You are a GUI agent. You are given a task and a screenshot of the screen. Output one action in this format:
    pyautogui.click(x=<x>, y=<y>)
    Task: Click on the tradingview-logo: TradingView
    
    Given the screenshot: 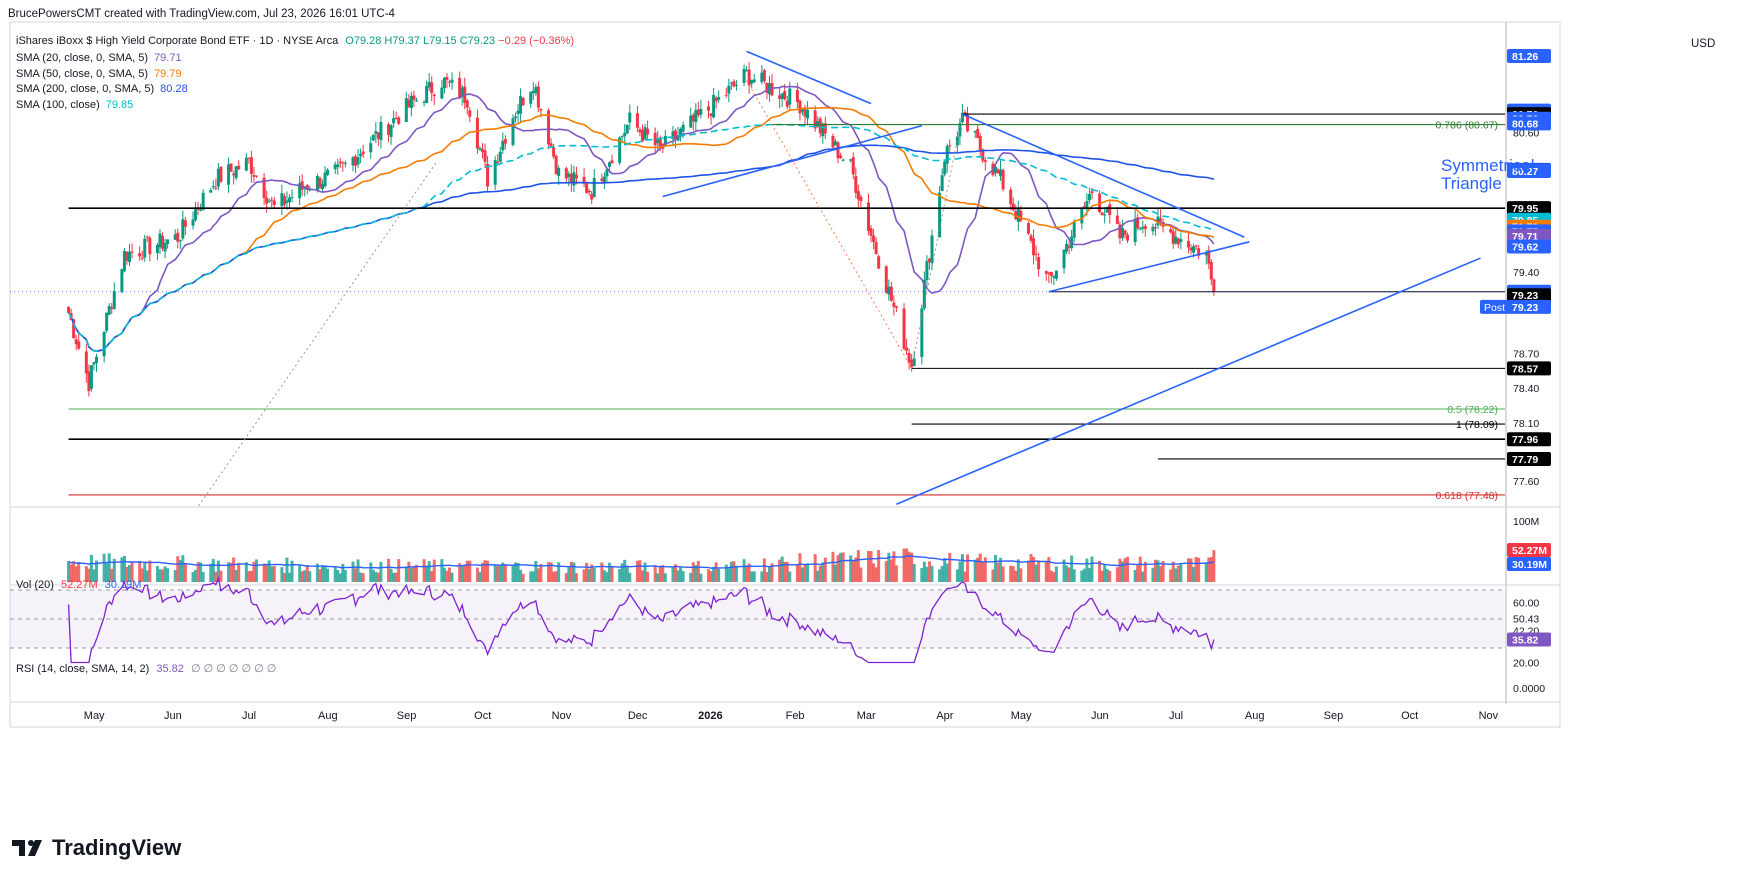 What is the action you would take?
    pyautogui.click(x=96, y=848)
    